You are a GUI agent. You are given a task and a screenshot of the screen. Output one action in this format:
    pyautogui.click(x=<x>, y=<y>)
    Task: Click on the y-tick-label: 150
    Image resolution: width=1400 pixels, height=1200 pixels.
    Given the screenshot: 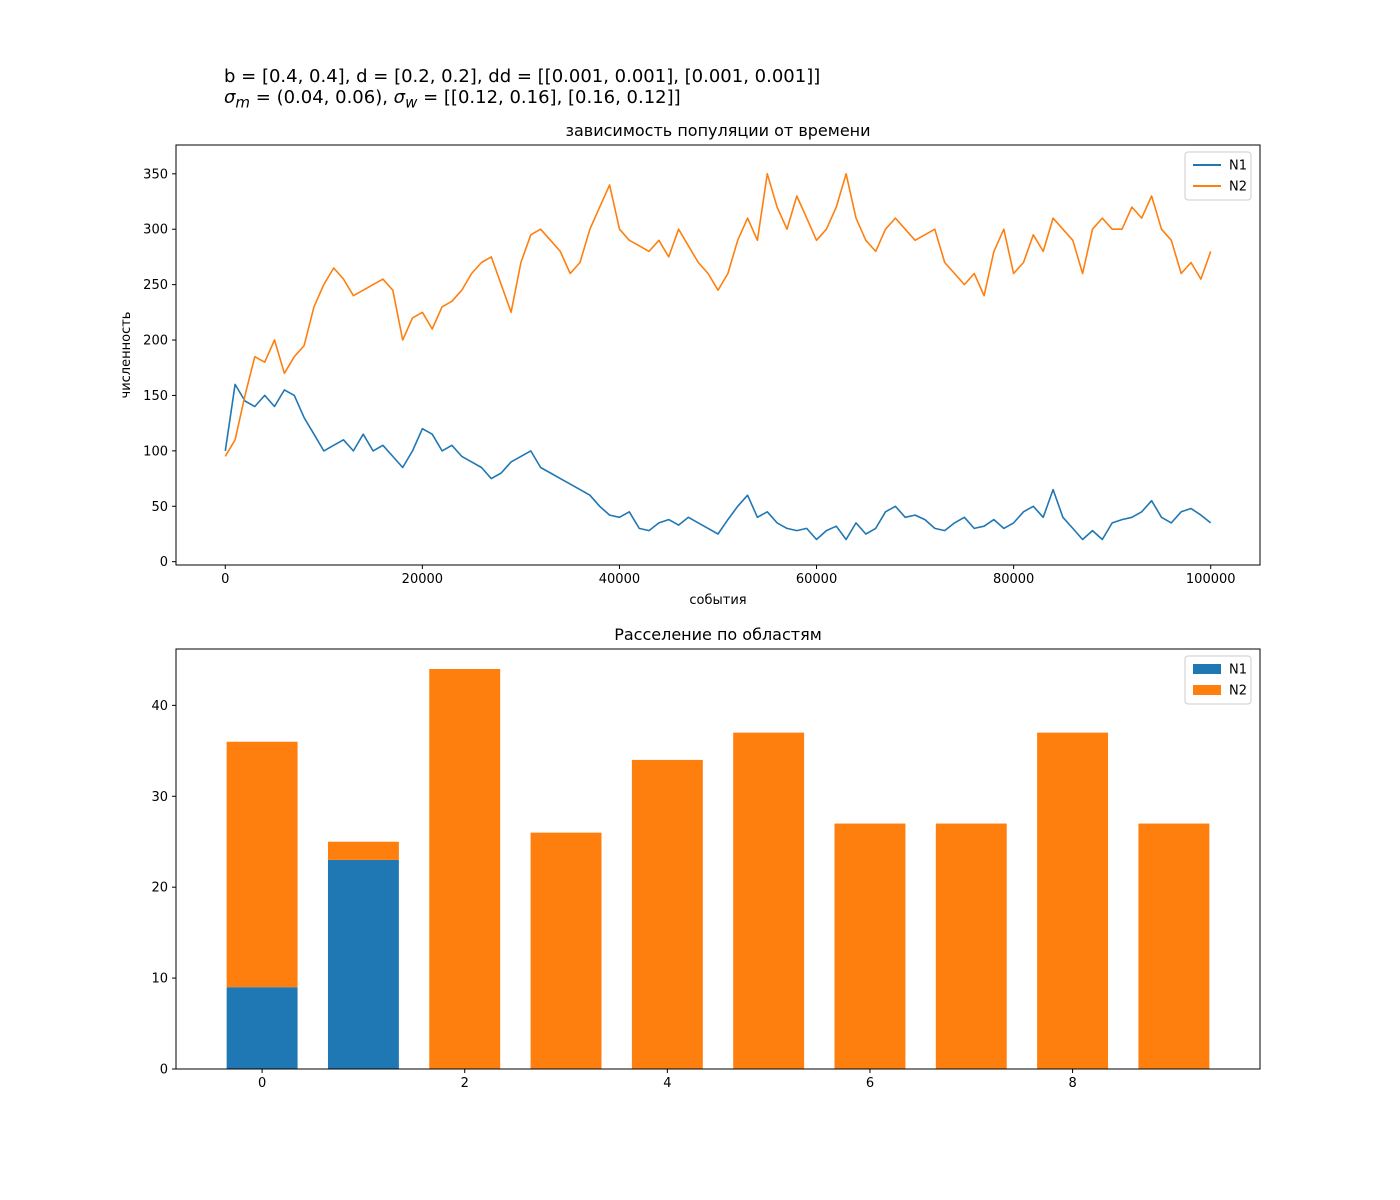 What is the action you would take?
    pyautogui.click(x=155, y=396)
    